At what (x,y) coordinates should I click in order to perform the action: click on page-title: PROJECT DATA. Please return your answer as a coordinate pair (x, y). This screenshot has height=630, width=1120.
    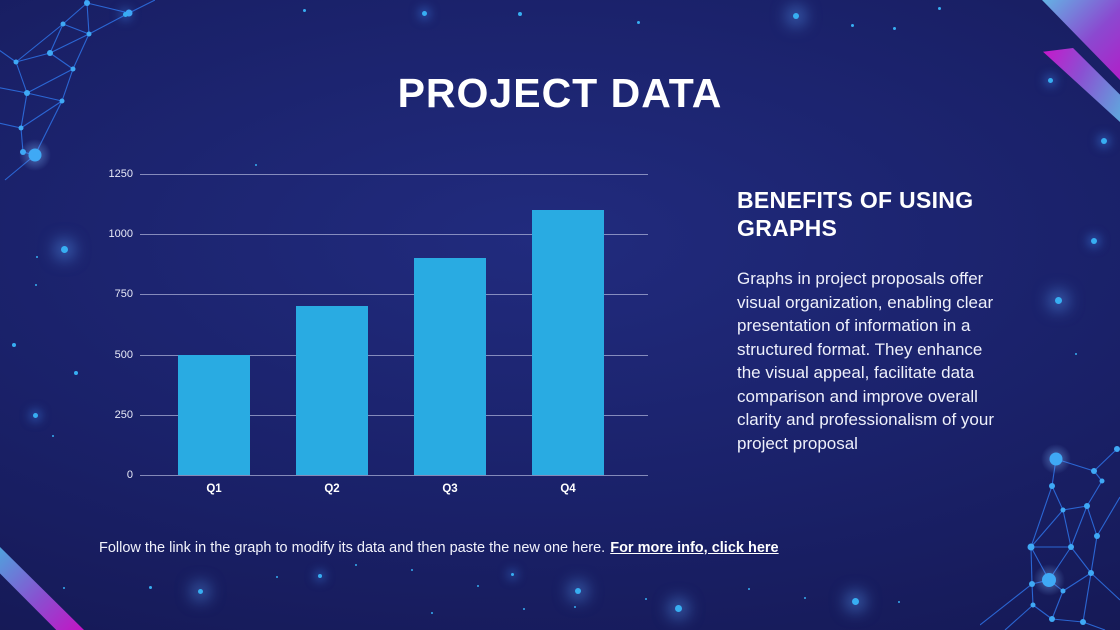
    Looking at the image, I should click on (560, 93).